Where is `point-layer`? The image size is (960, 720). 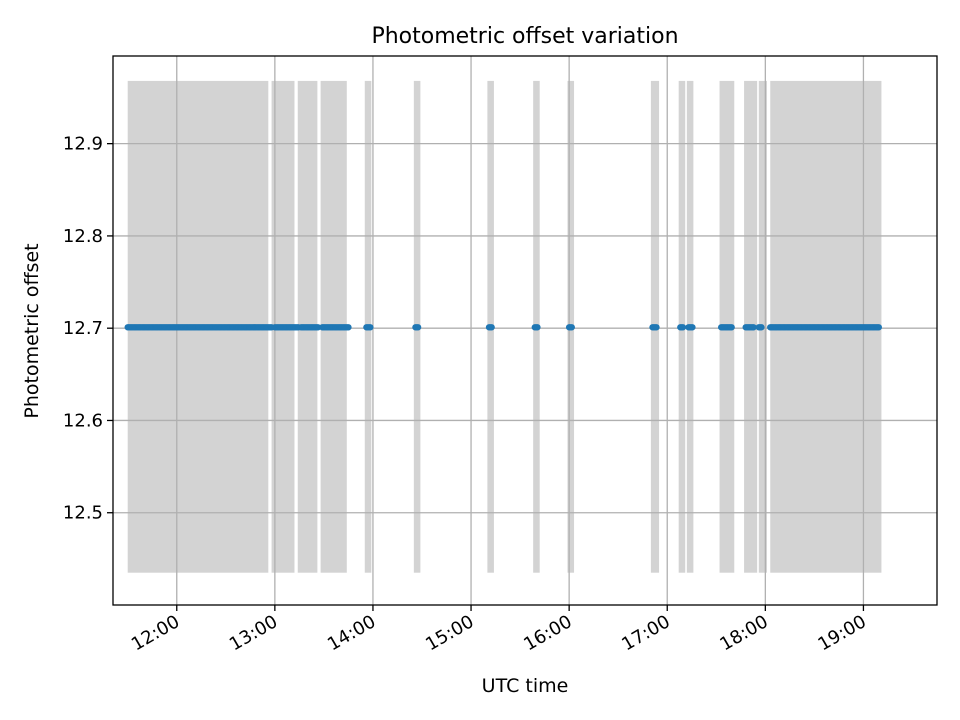 point-layer is located at coordinates (503, 327).